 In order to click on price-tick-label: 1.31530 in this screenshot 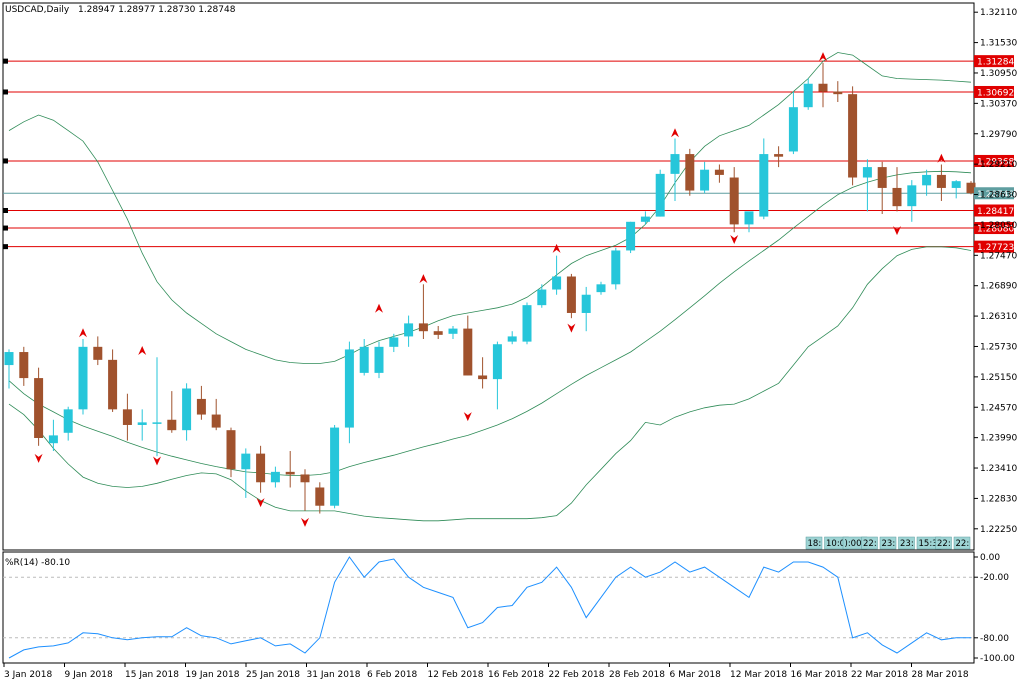, I will do `click(998, 44)`.